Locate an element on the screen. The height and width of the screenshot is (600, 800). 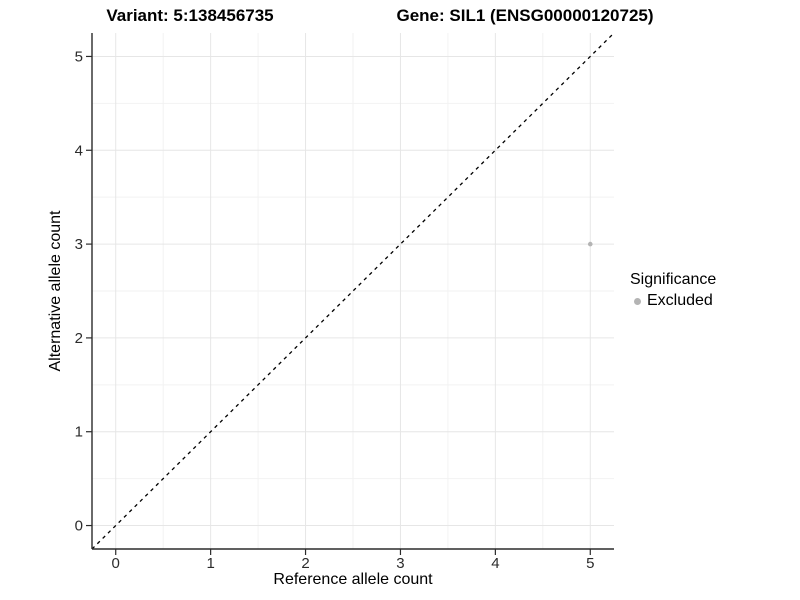
y-axis-title: Alternative allele count is located at coordinates (55, 291).